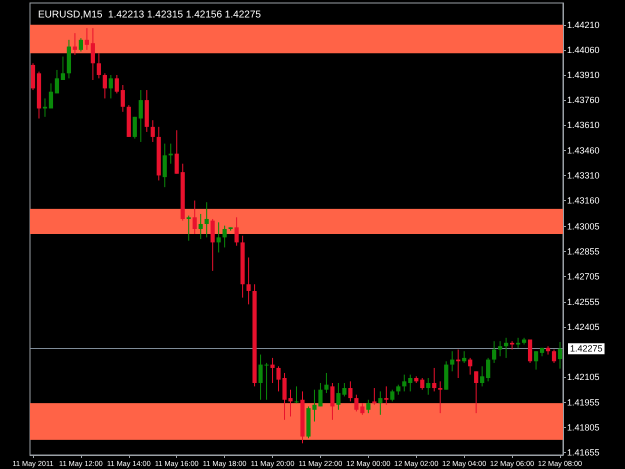 This screenshot has width=625, height=469. Describe the element at coordinates (583, 377) in the screenshot. I see `y-tick-label: 1.42105` at that location.